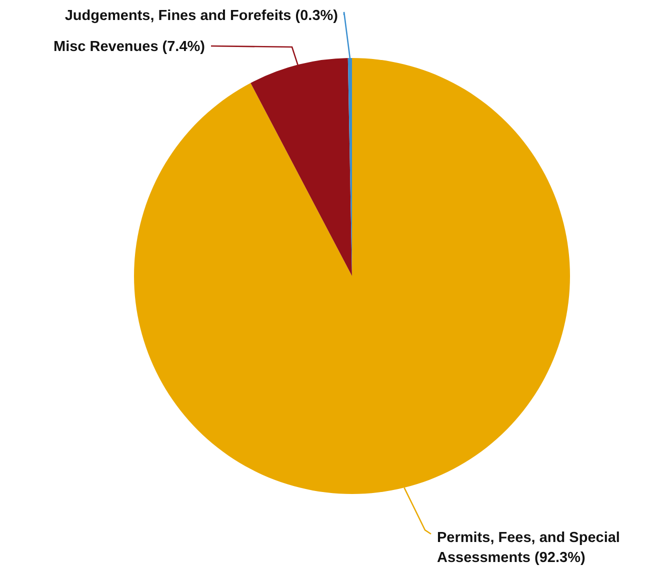 This screenshot has width=651, height=569. Describe the element at coordinates (528, 548) in the screenshot. I see `slice-label: Permits, Fees, and Special Assessments (92.3%)` at that location.